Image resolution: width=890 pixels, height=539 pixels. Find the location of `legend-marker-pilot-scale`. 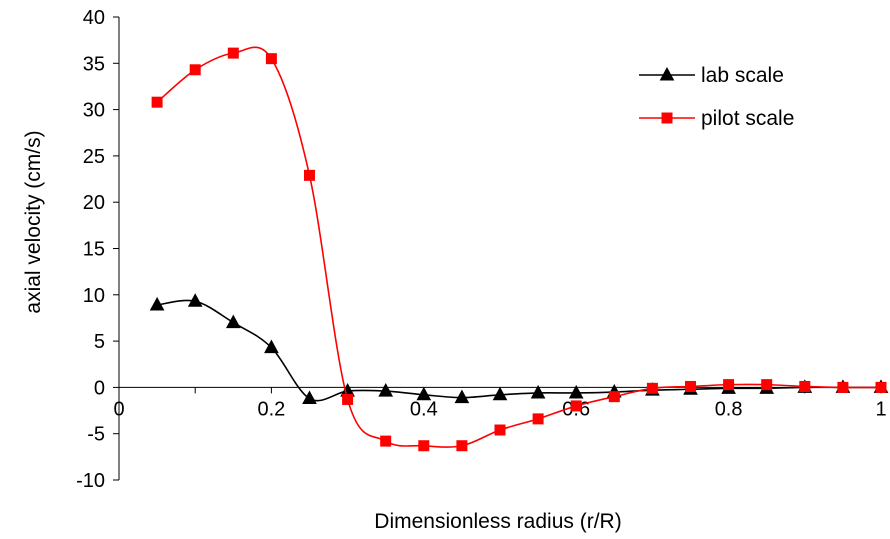

legend-marker-pilot-scale is located at coordinates (667, 118).